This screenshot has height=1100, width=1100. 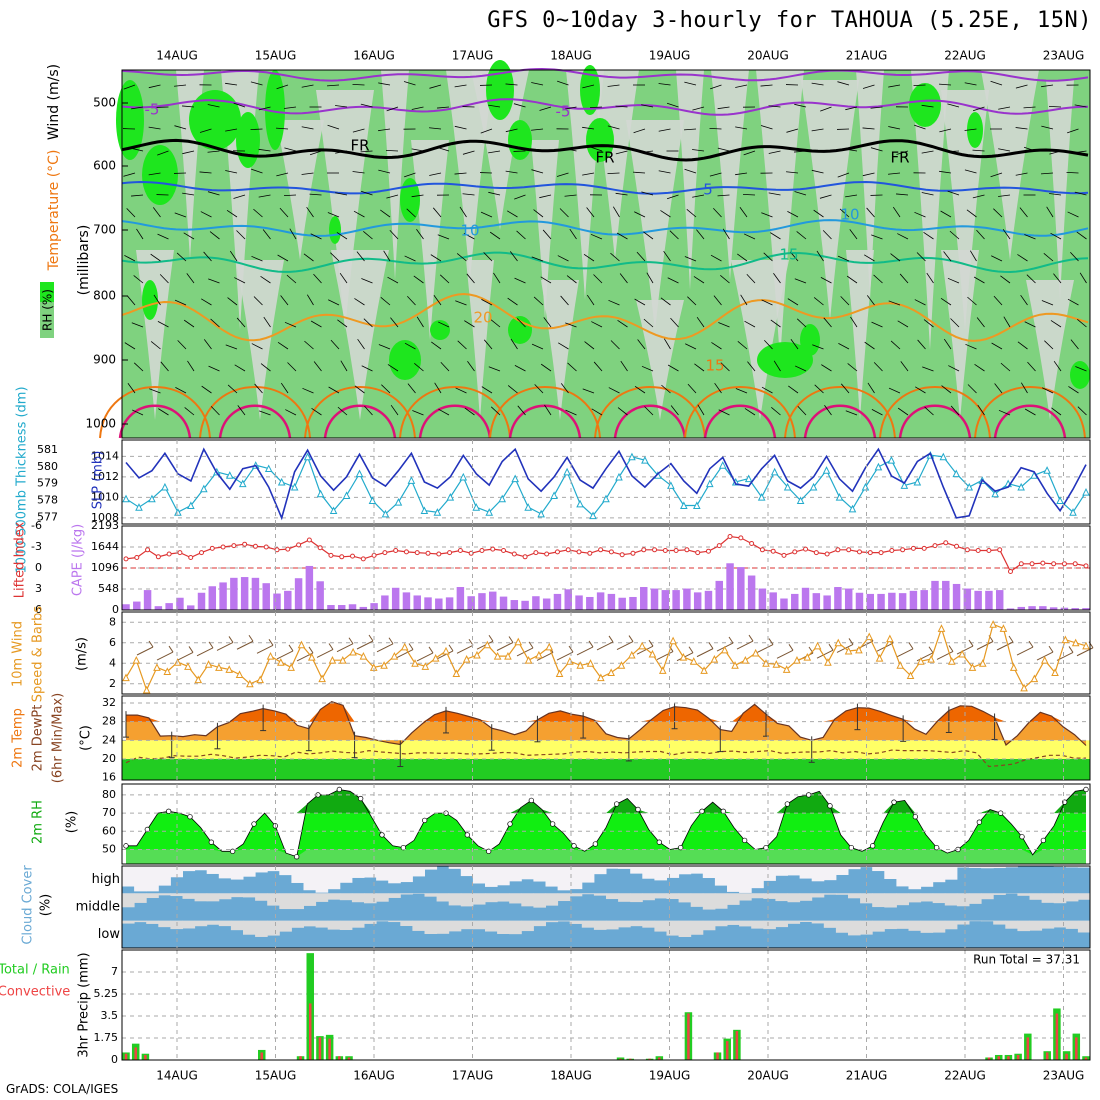 What do you see at coordinates (112, 642) in the screenshot?
I see `wind-tick-label: 6` at bounding box center [112, 642].